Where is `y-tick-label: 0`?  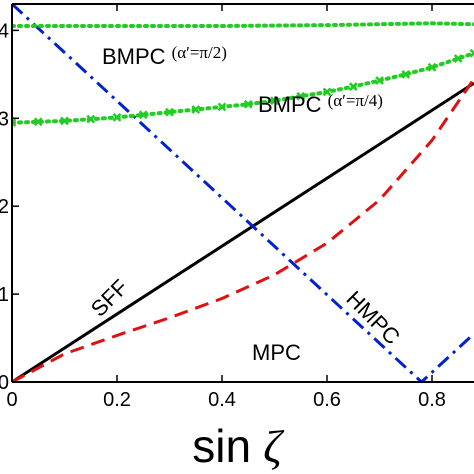 y-tick-label: 0 is located at coordinates (4, 383).